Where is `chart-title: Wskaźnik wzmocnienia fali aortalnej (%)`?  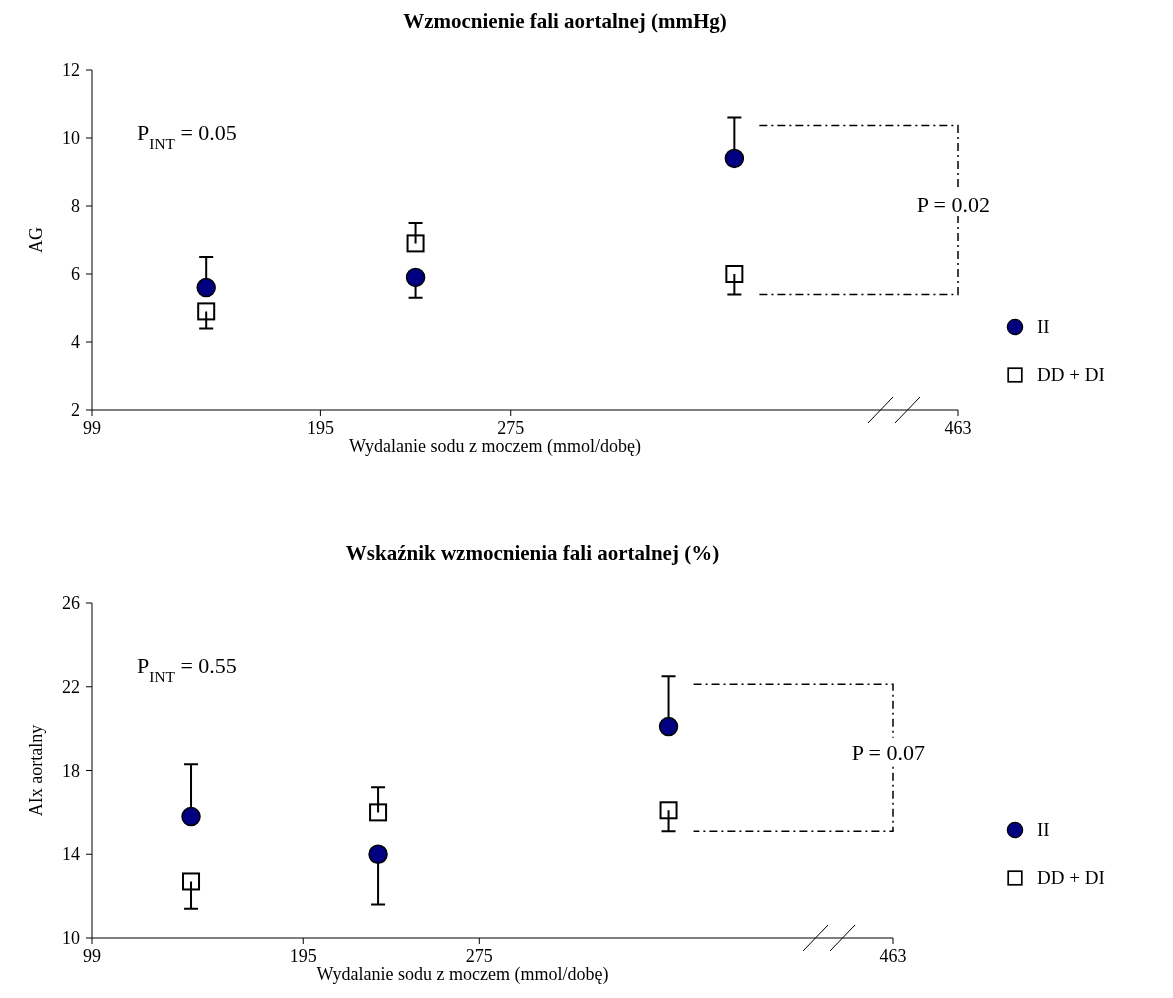
chart-title: Wskaźnik wzmocnienia fali aortalnej (%) is located at coordinates (532, 553).